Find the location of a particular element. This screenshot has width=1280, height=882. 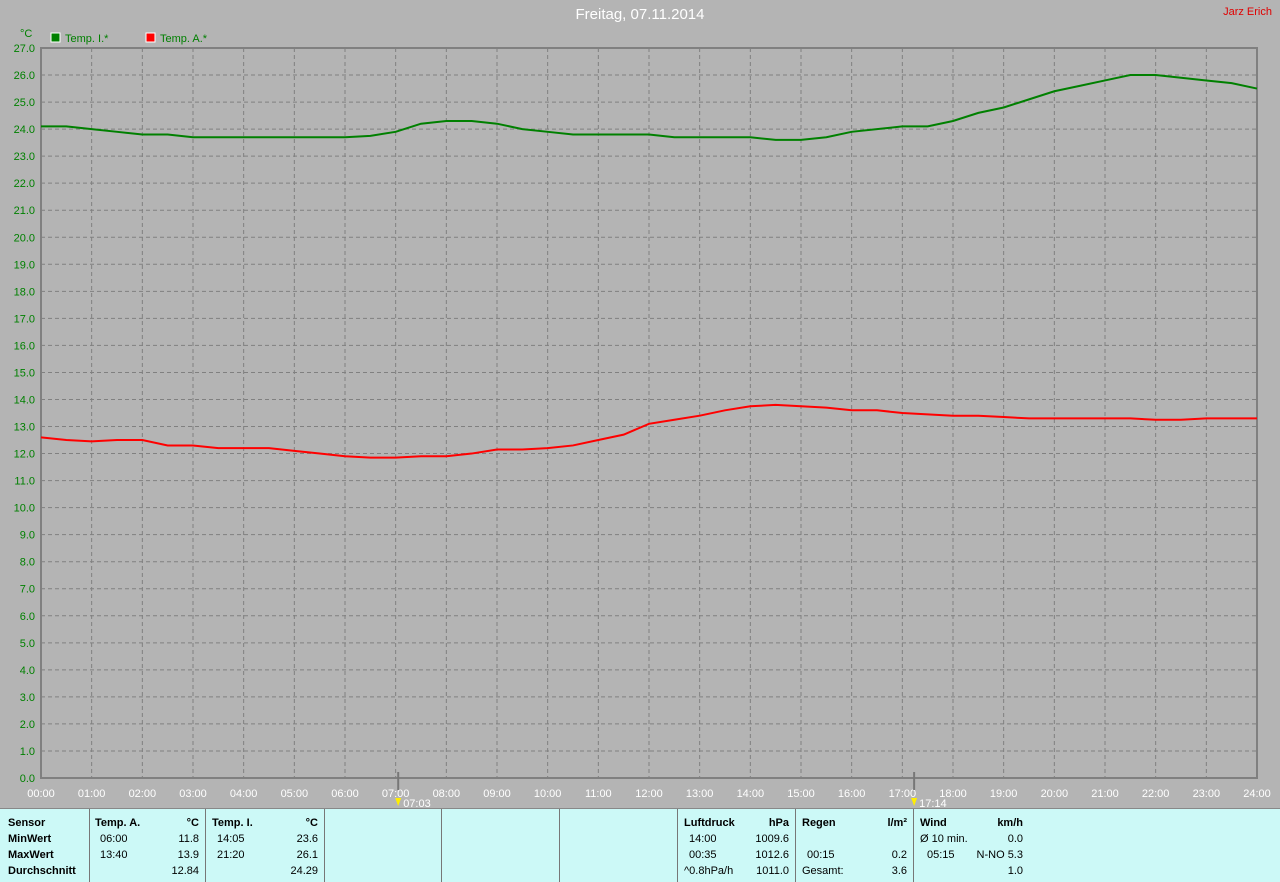

y-tick-label: 22.0 is located at coordinates (24, 184).